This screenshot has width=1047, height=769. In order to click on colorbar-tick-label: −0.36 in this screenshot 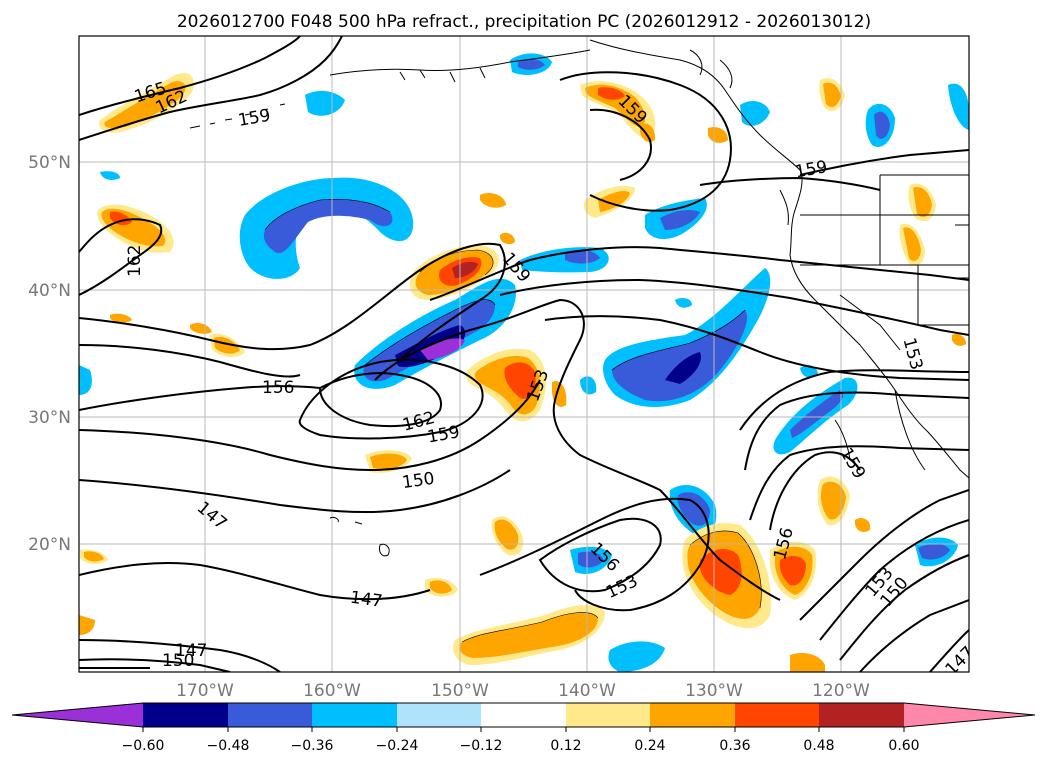, I will do `click(312, 746)`.